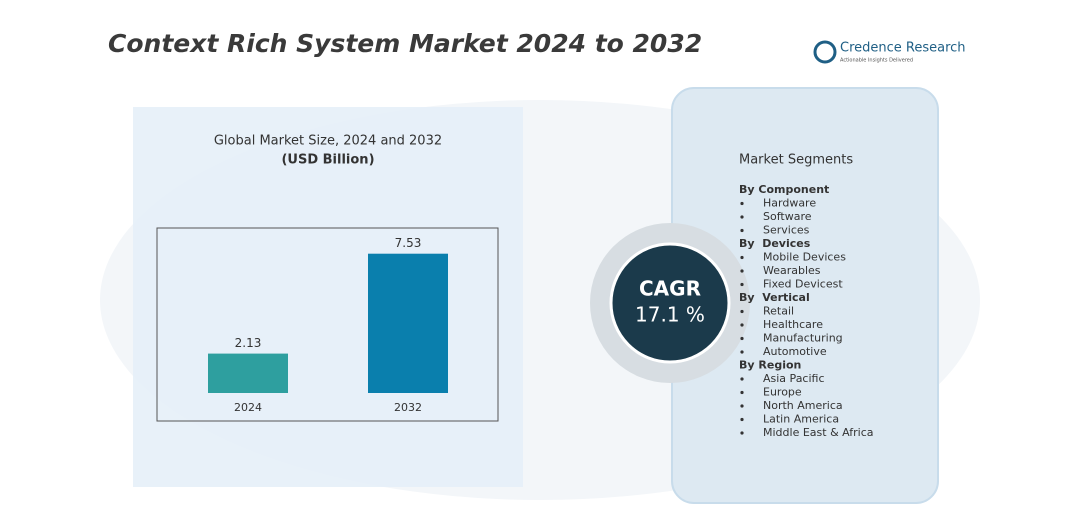  Describe the element at coordinates (775, 243) in the screenshot. I see `segment-heading: By Devices` at that location.